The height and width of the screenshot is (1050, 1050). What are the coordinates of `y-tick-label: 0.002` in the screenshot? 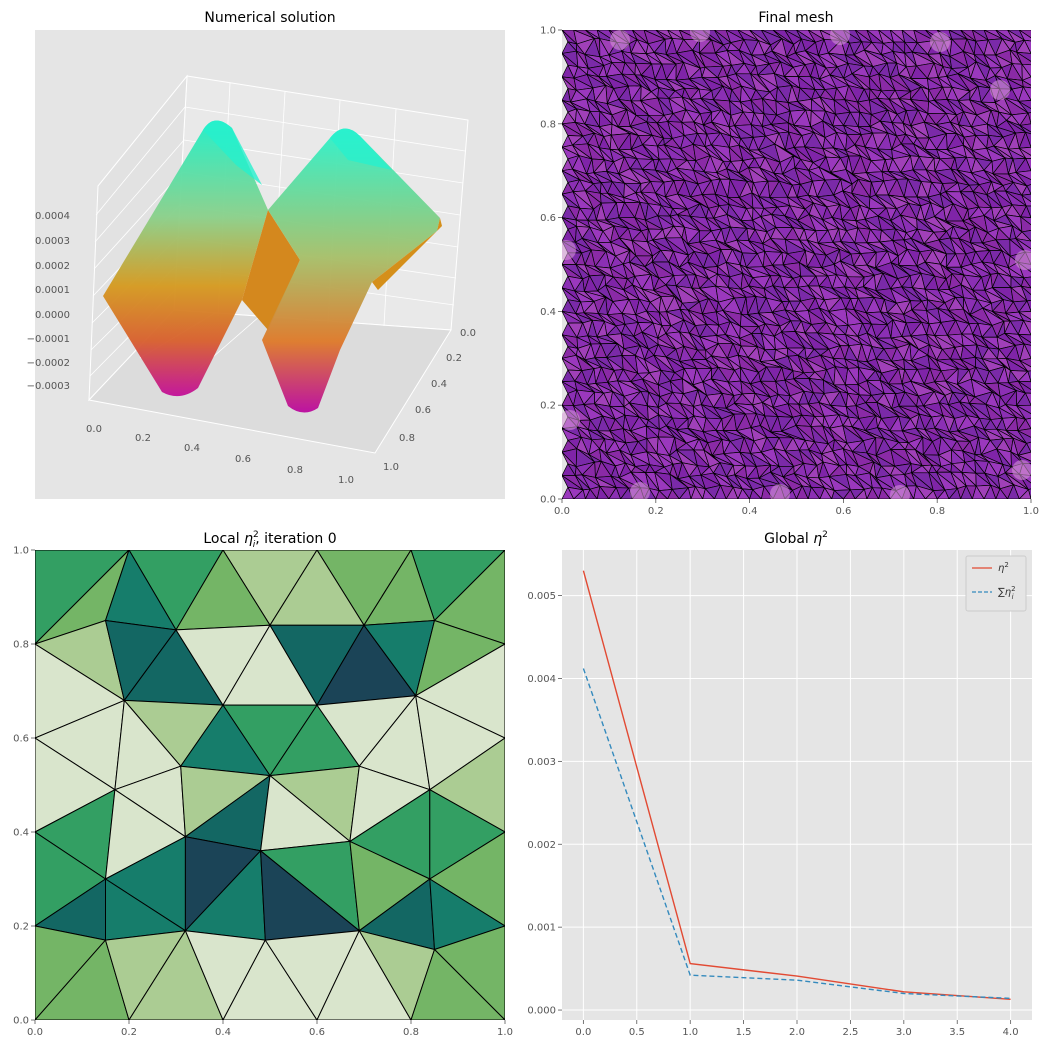 It's located at (541, 845).